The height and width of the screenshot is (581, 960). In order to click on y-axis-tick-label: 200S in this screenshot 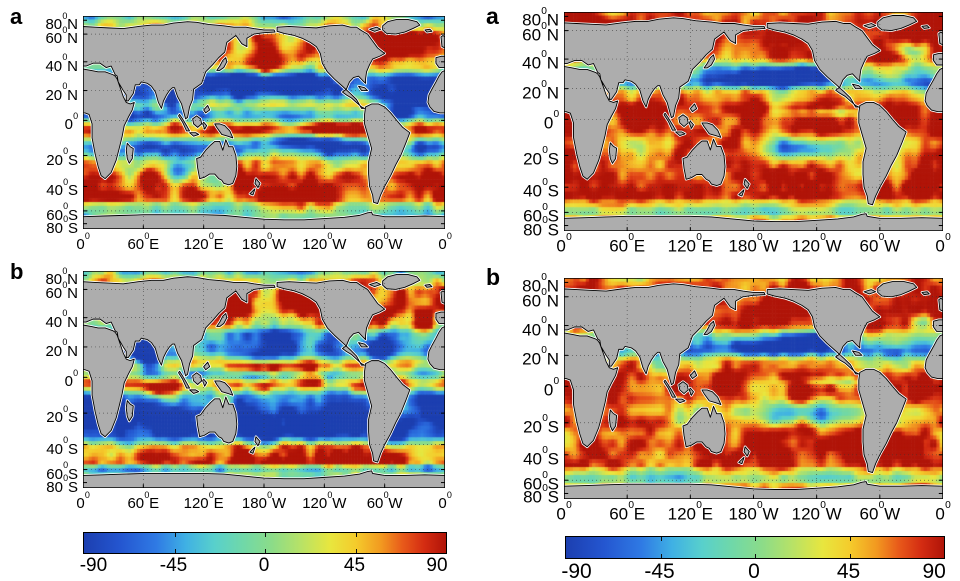, I will do `click(62, 157)`.